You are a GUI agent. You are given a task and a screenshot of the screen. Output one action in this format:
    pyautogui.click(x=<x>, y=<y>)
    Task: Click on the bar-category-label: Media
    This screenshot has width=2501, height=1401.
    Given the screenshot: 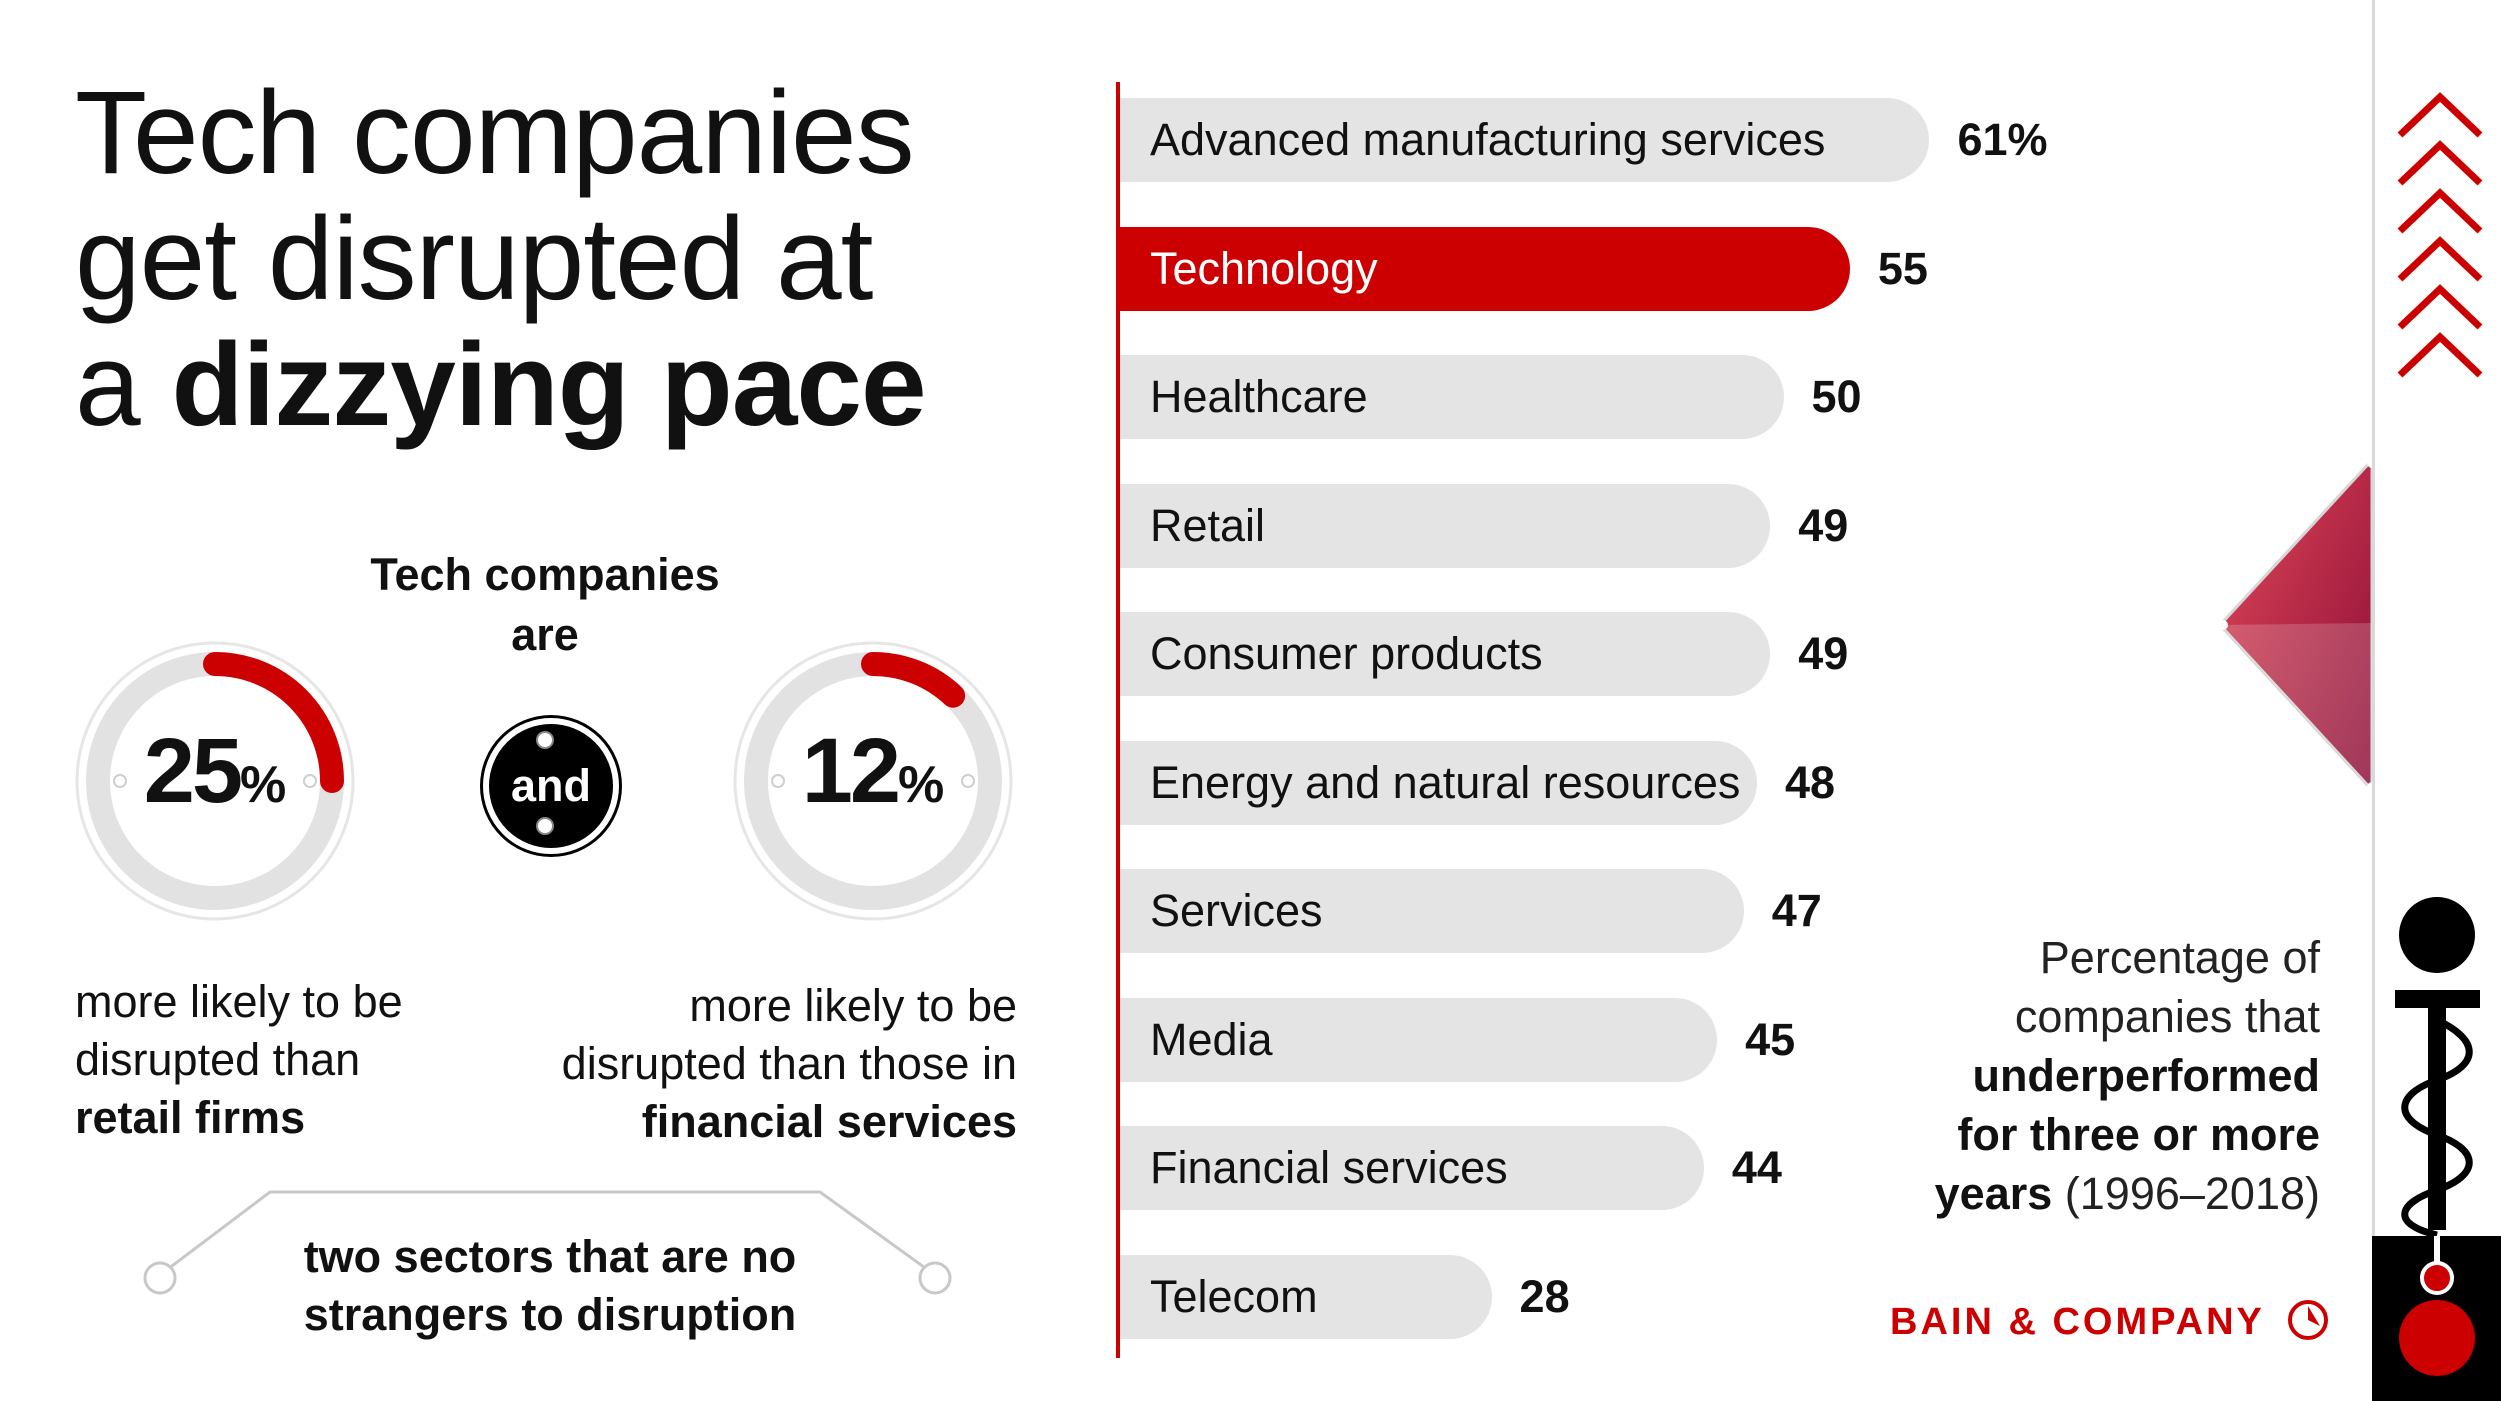 What is the action you would take?
    pyautogui.click(x=1211, y=1039)
    